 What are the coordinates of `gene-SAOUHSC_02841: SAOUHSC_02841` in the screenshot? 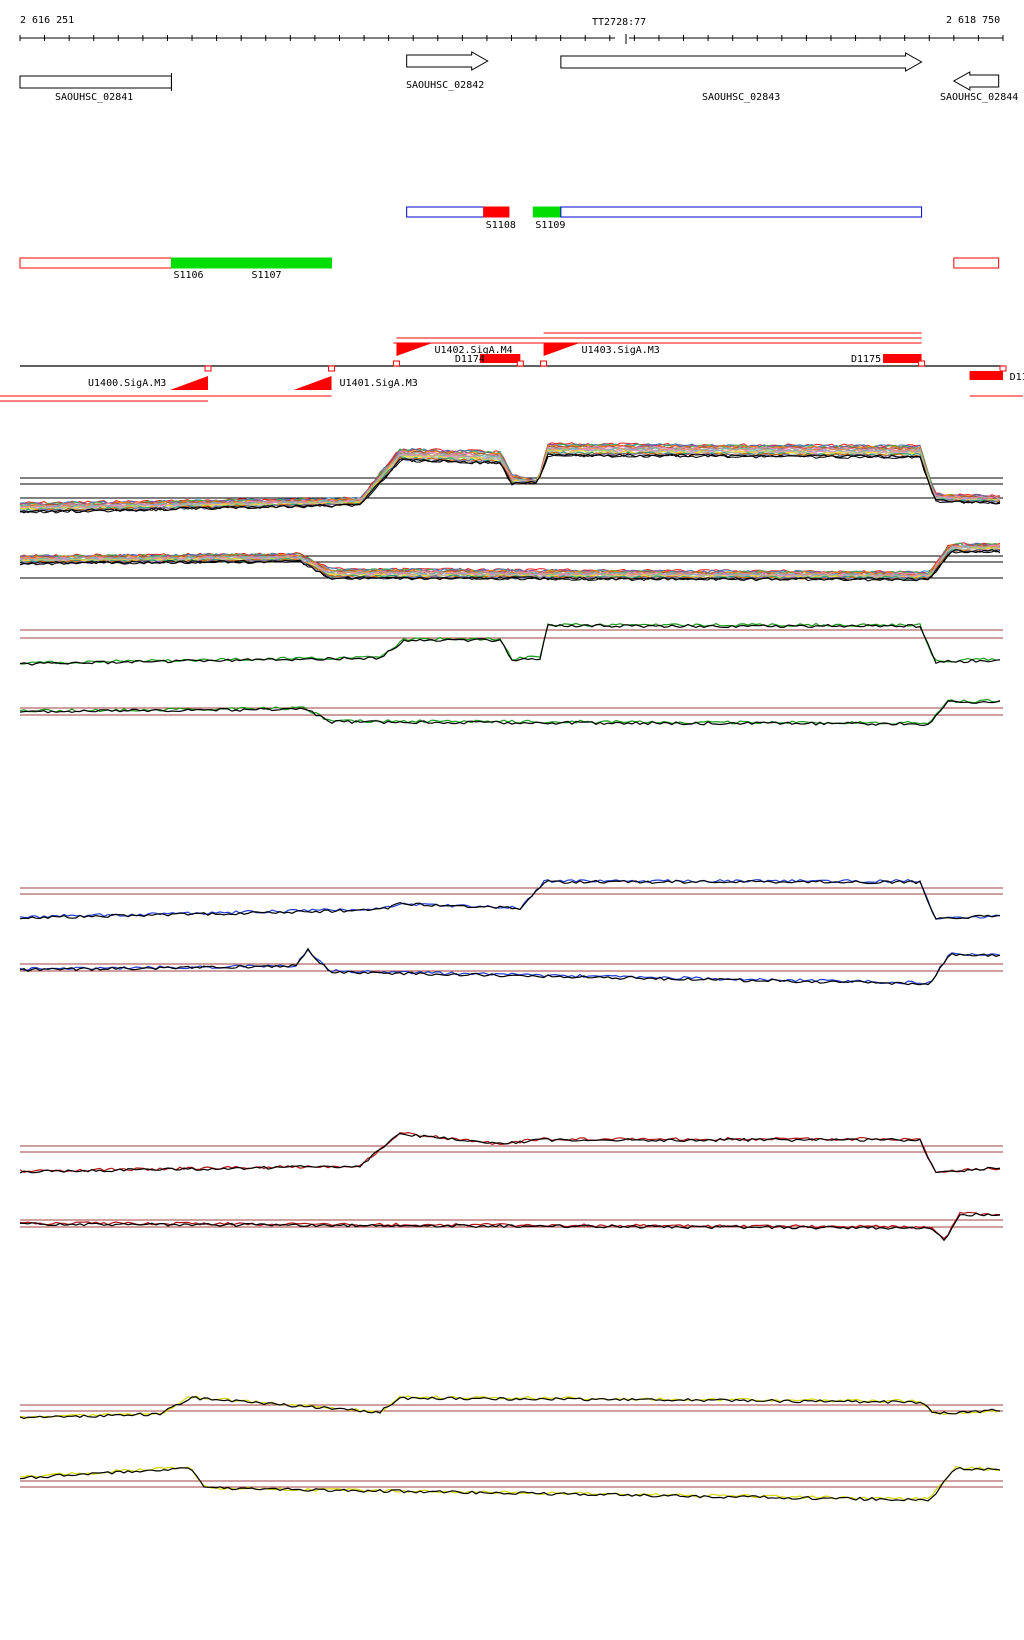 It's located at (95, 88).